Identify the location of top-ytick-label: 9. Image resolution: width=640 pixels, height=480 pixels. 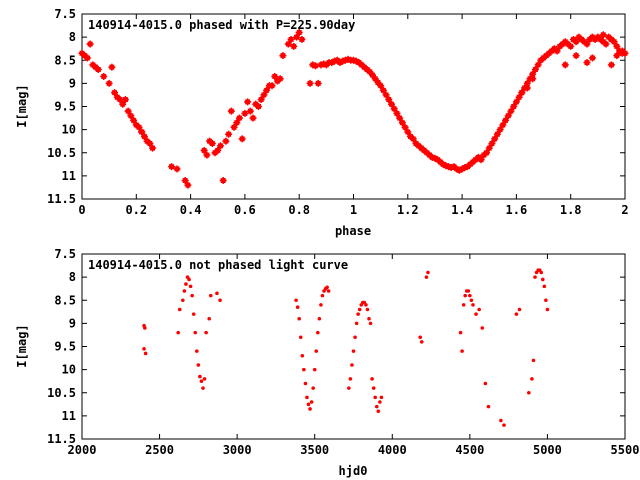
(72, 83).